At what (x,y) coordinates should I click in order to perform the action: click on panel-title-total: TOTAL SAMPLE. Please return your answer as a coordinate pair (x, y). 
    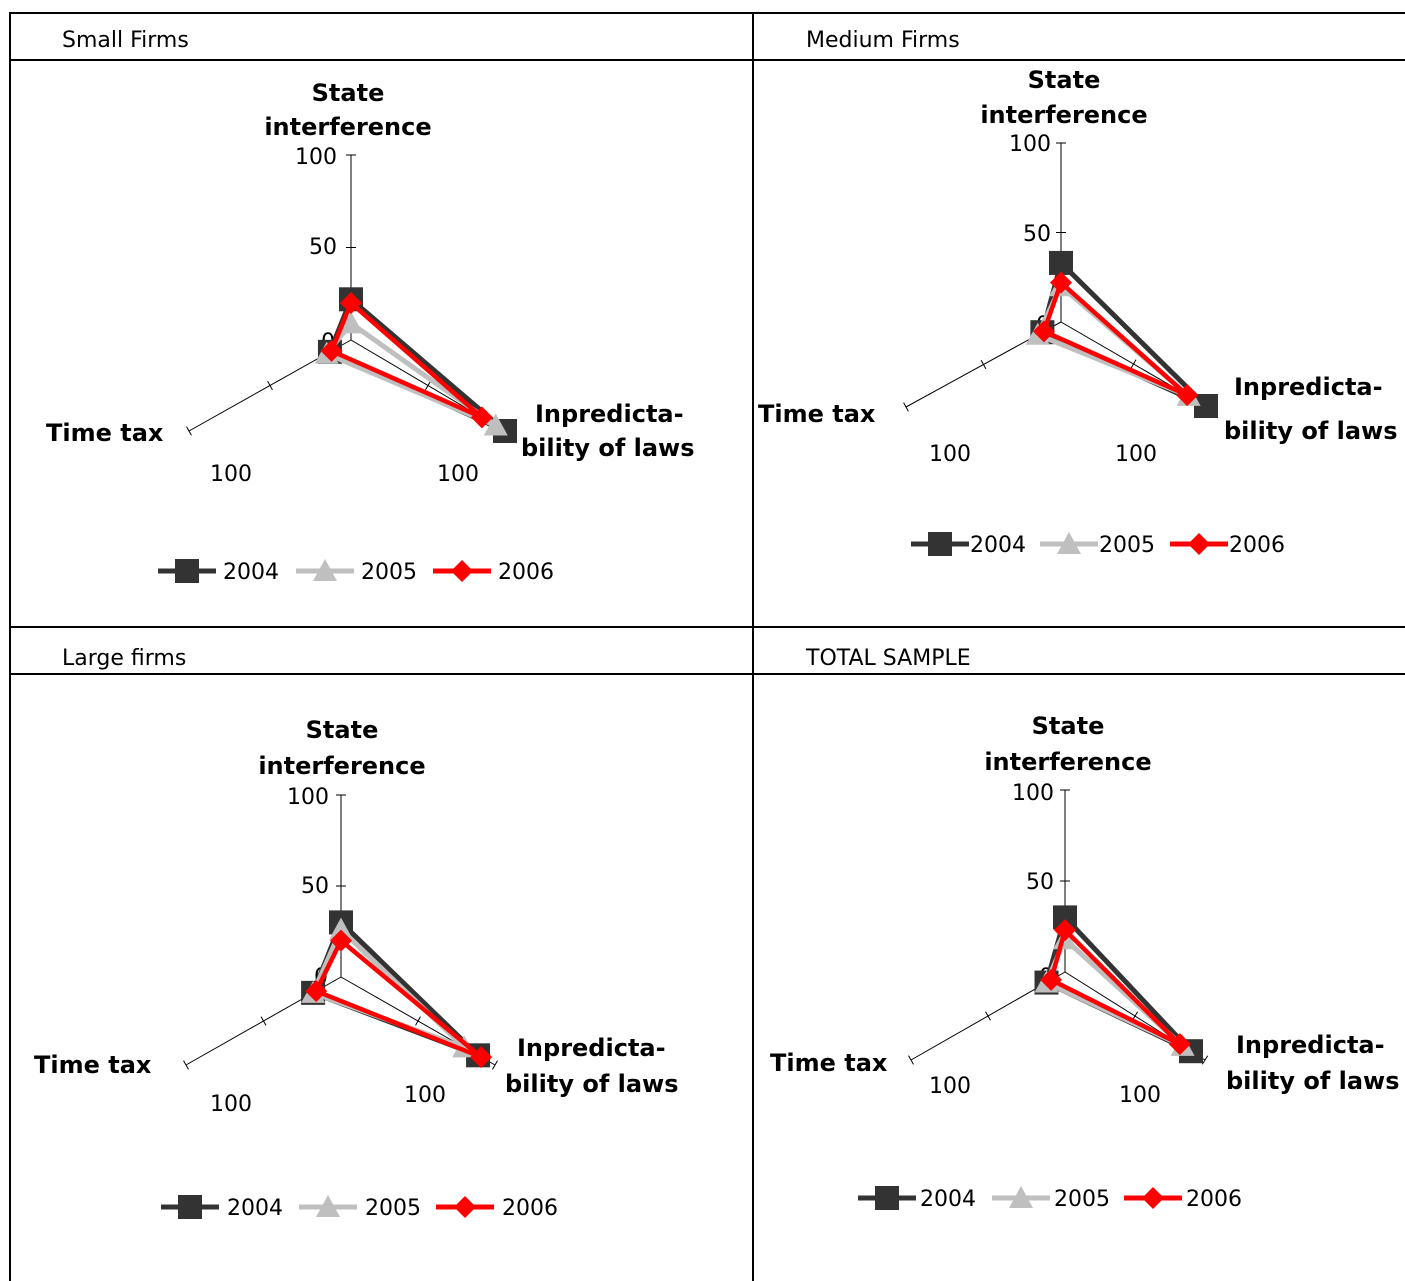
    Looking at the image, I should click on (888, 658).